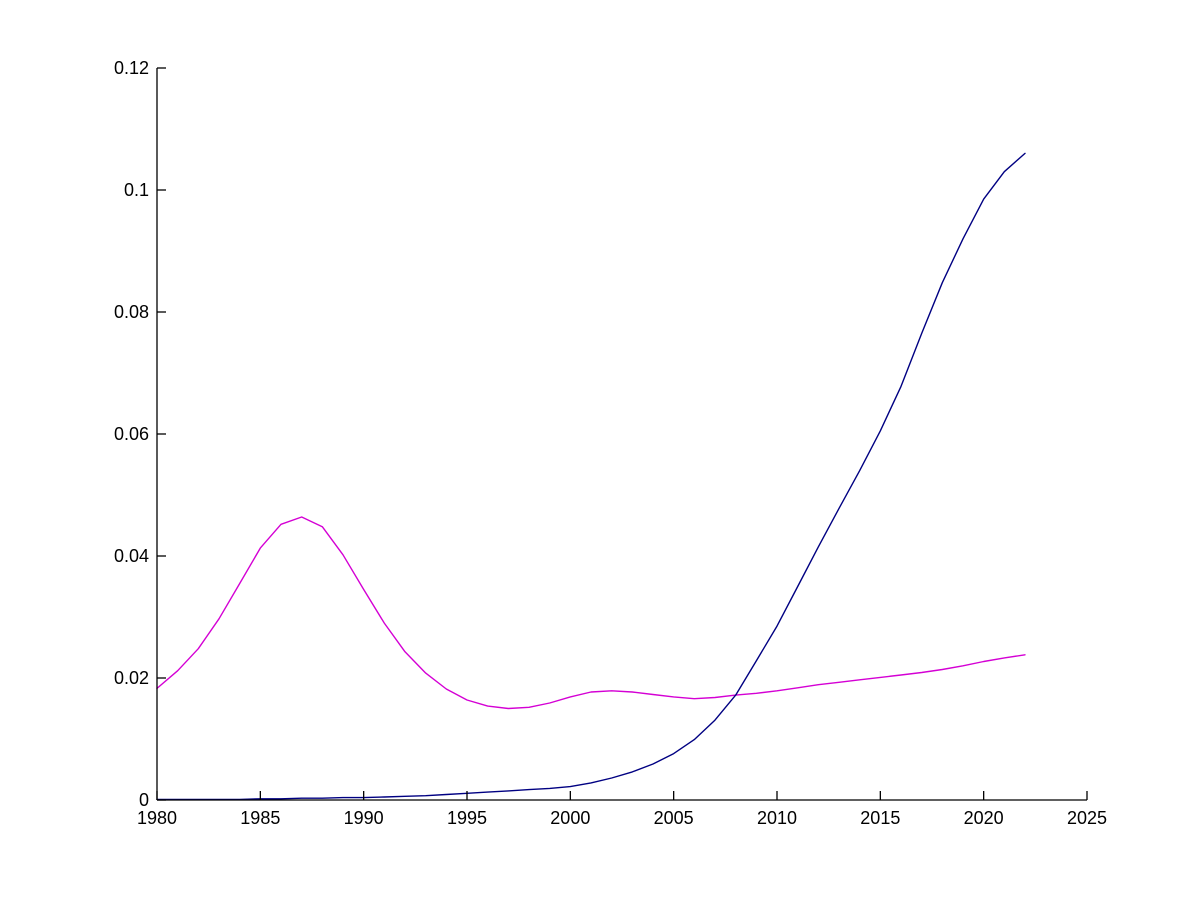 Image resolution: width=1200 pixels, height=900 pixels. What do you see at coordinates (131, 556) in the screenshot?
I see `y-tick-label: 0.04` at bounding box center [131, 556].